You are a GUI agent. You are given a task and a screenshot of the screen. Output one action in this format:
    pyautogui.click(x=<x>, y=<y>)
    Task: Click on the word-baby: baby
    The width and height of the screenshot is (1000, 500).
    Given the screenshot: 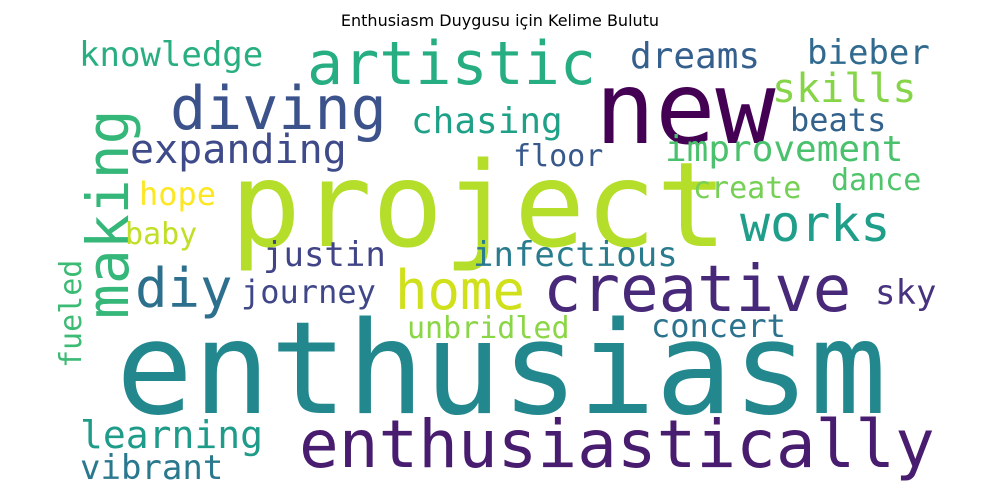 What is the action you would take?
    pyautogui.click(x=161, y=234)
    